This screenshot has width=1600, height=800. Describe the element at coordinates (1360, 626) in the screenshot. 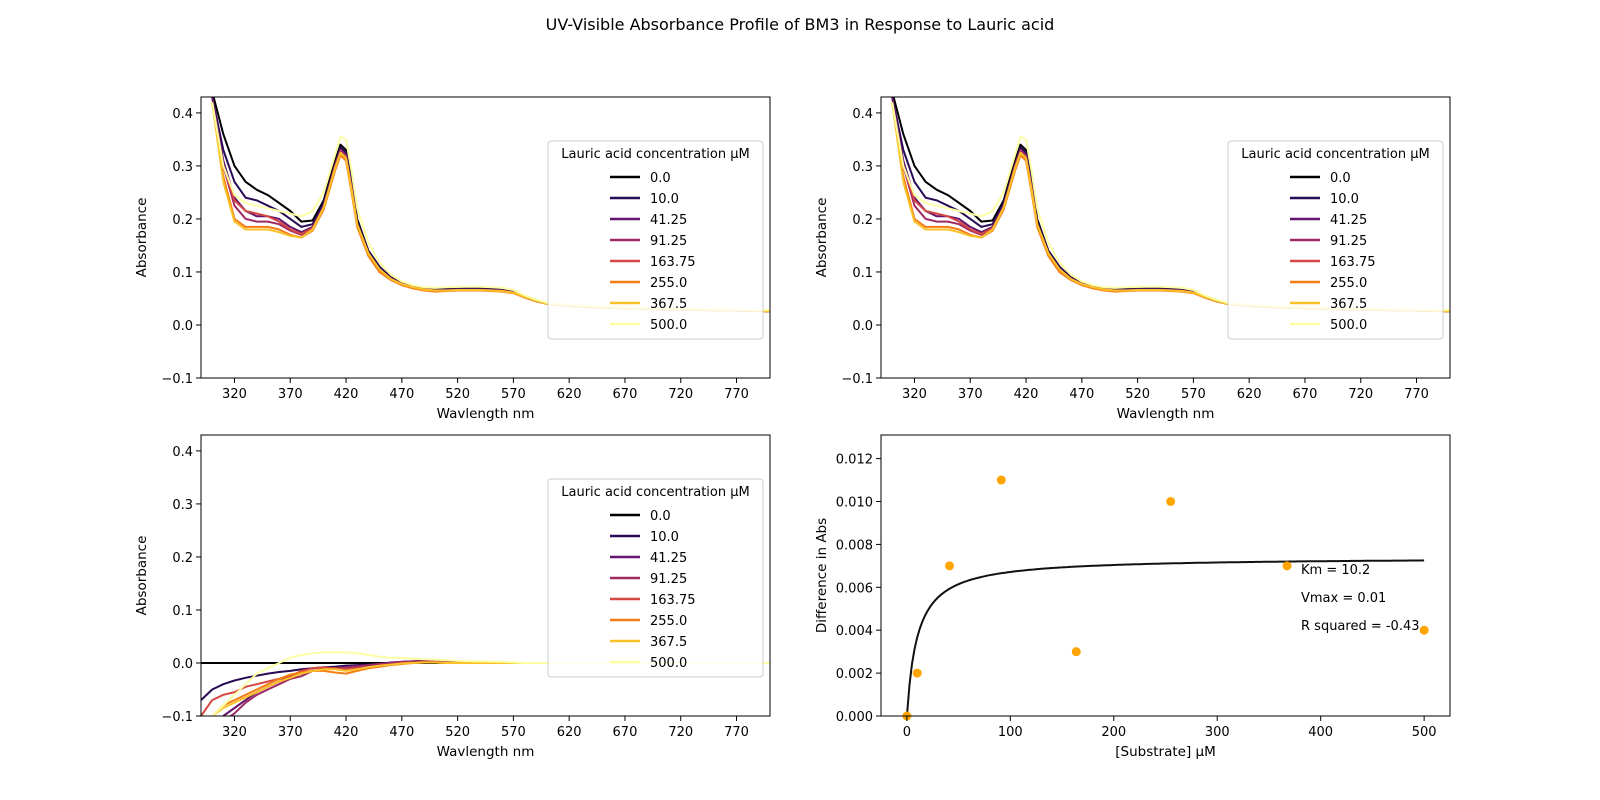

I see `fit-annotation: R squared = -0.43` at that location.